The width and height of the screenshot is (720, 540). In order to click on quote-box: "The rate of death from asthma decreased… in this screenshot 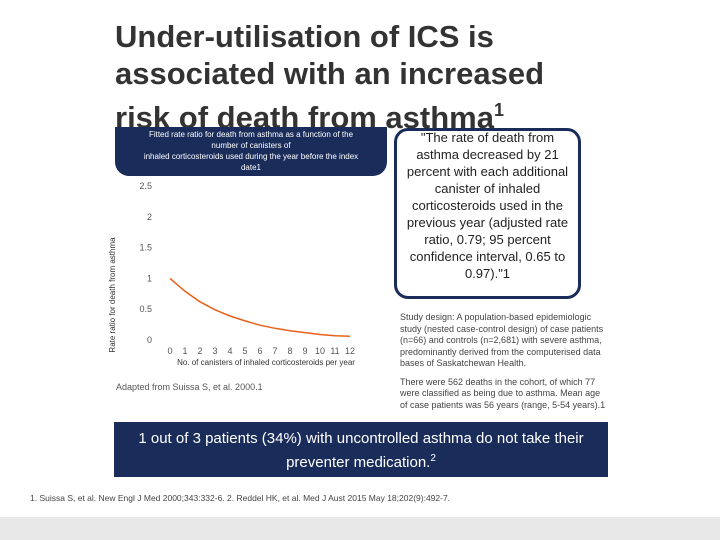, I will do `click(487, 213)`.